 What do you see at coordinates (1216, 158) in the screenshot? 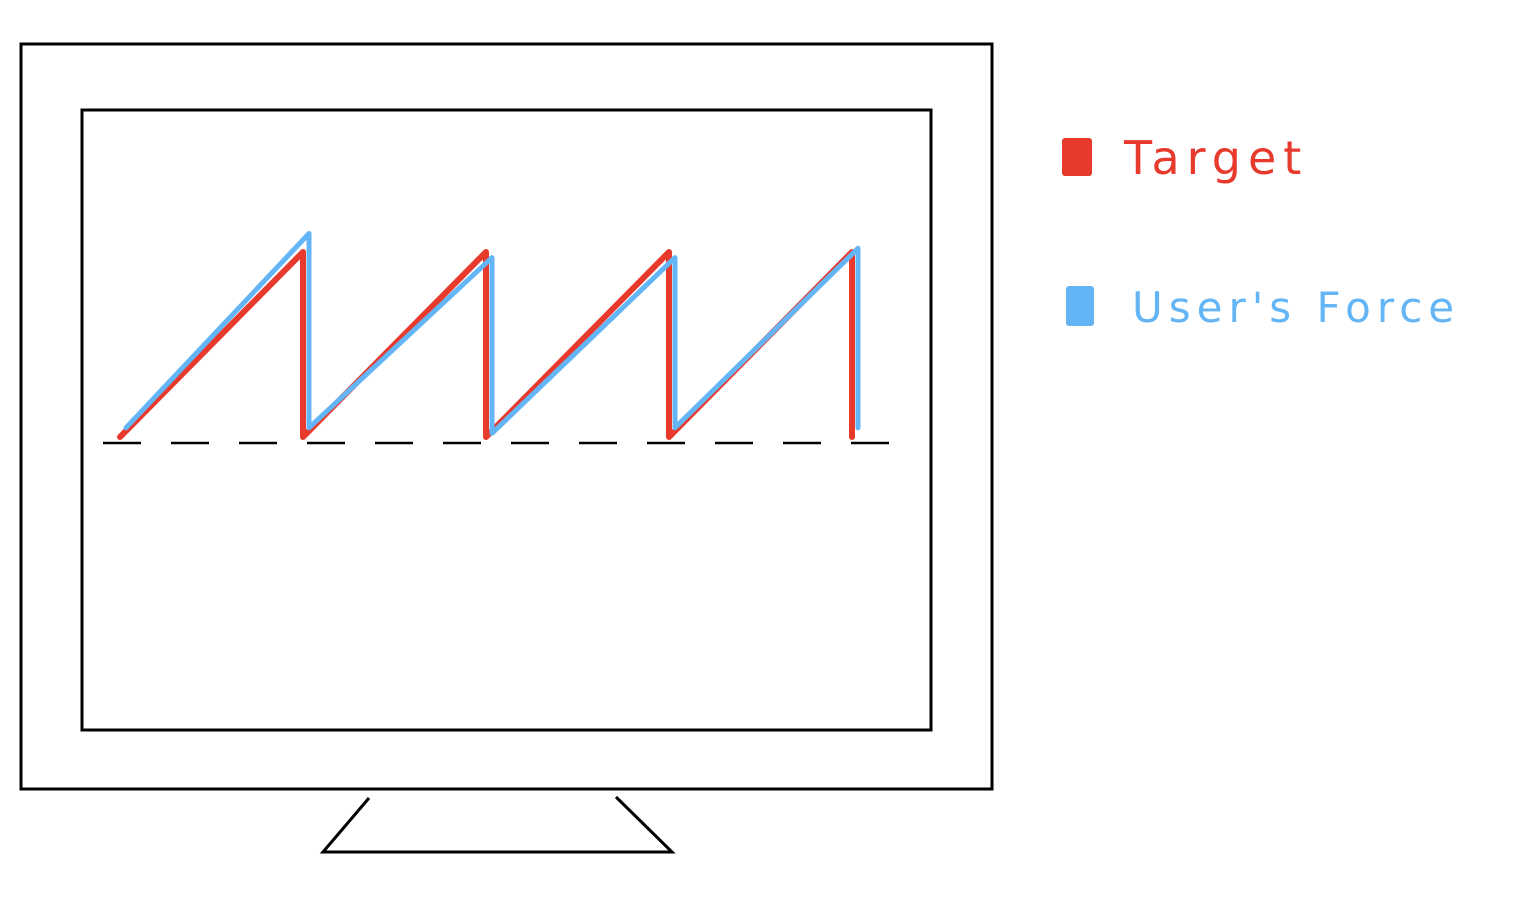
I see `legend-label-target: Target` at bounding box center [1216, 158].